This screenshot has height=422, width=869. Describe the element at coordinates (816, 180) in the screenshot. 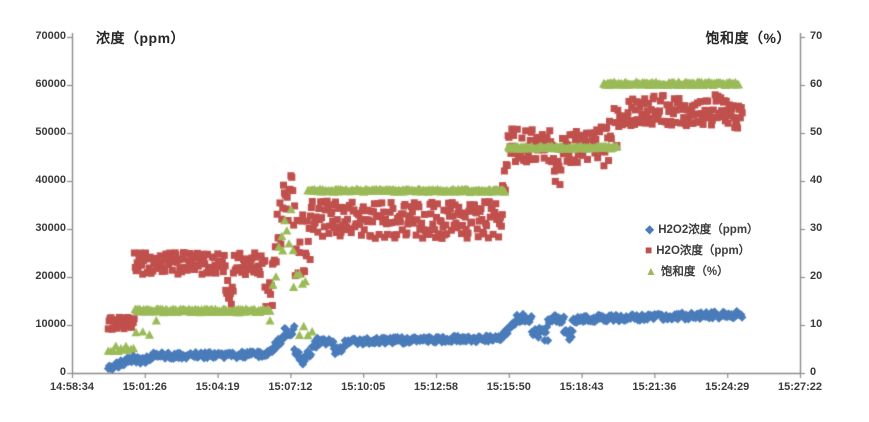

I see `right-axis-tick-label: 40` at that location.